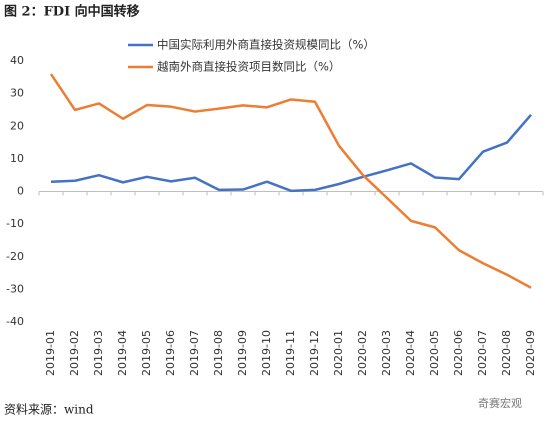 The image size is (550, 424). I want to click on legend-label: 越南外商直接投资项目数同比（%）, so click(248, 67).